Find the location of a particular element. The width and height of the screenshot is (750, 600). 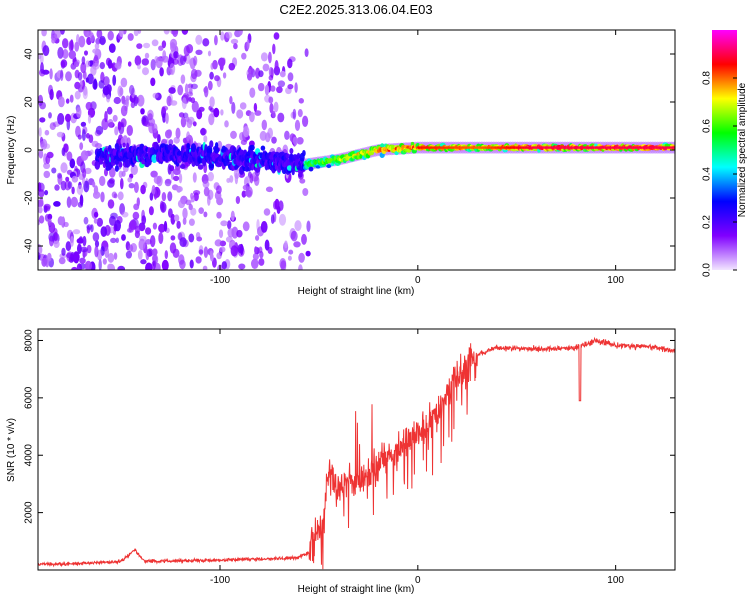

spectrogram-x-tick-label: 0 is located at coordinates (418, 280).